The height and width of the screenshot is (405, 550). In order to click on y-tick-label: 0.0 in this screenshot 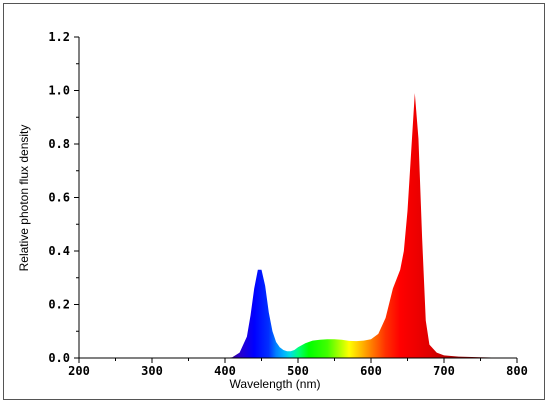, I will do `click(59, 358)`.